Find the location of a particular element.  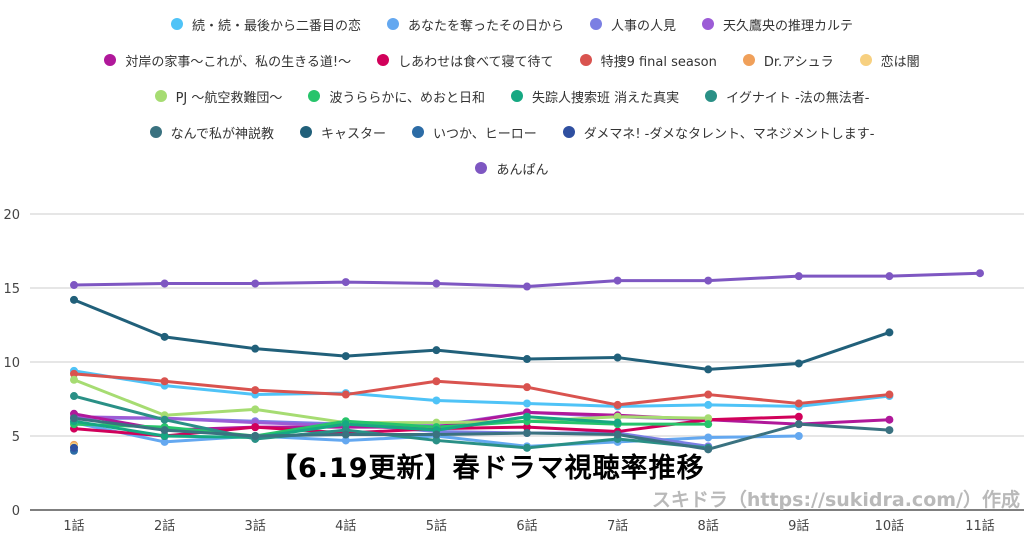

legend-item: 対岸の家事～これが、私の生きる道!～ is located at coordinates (227, 60).